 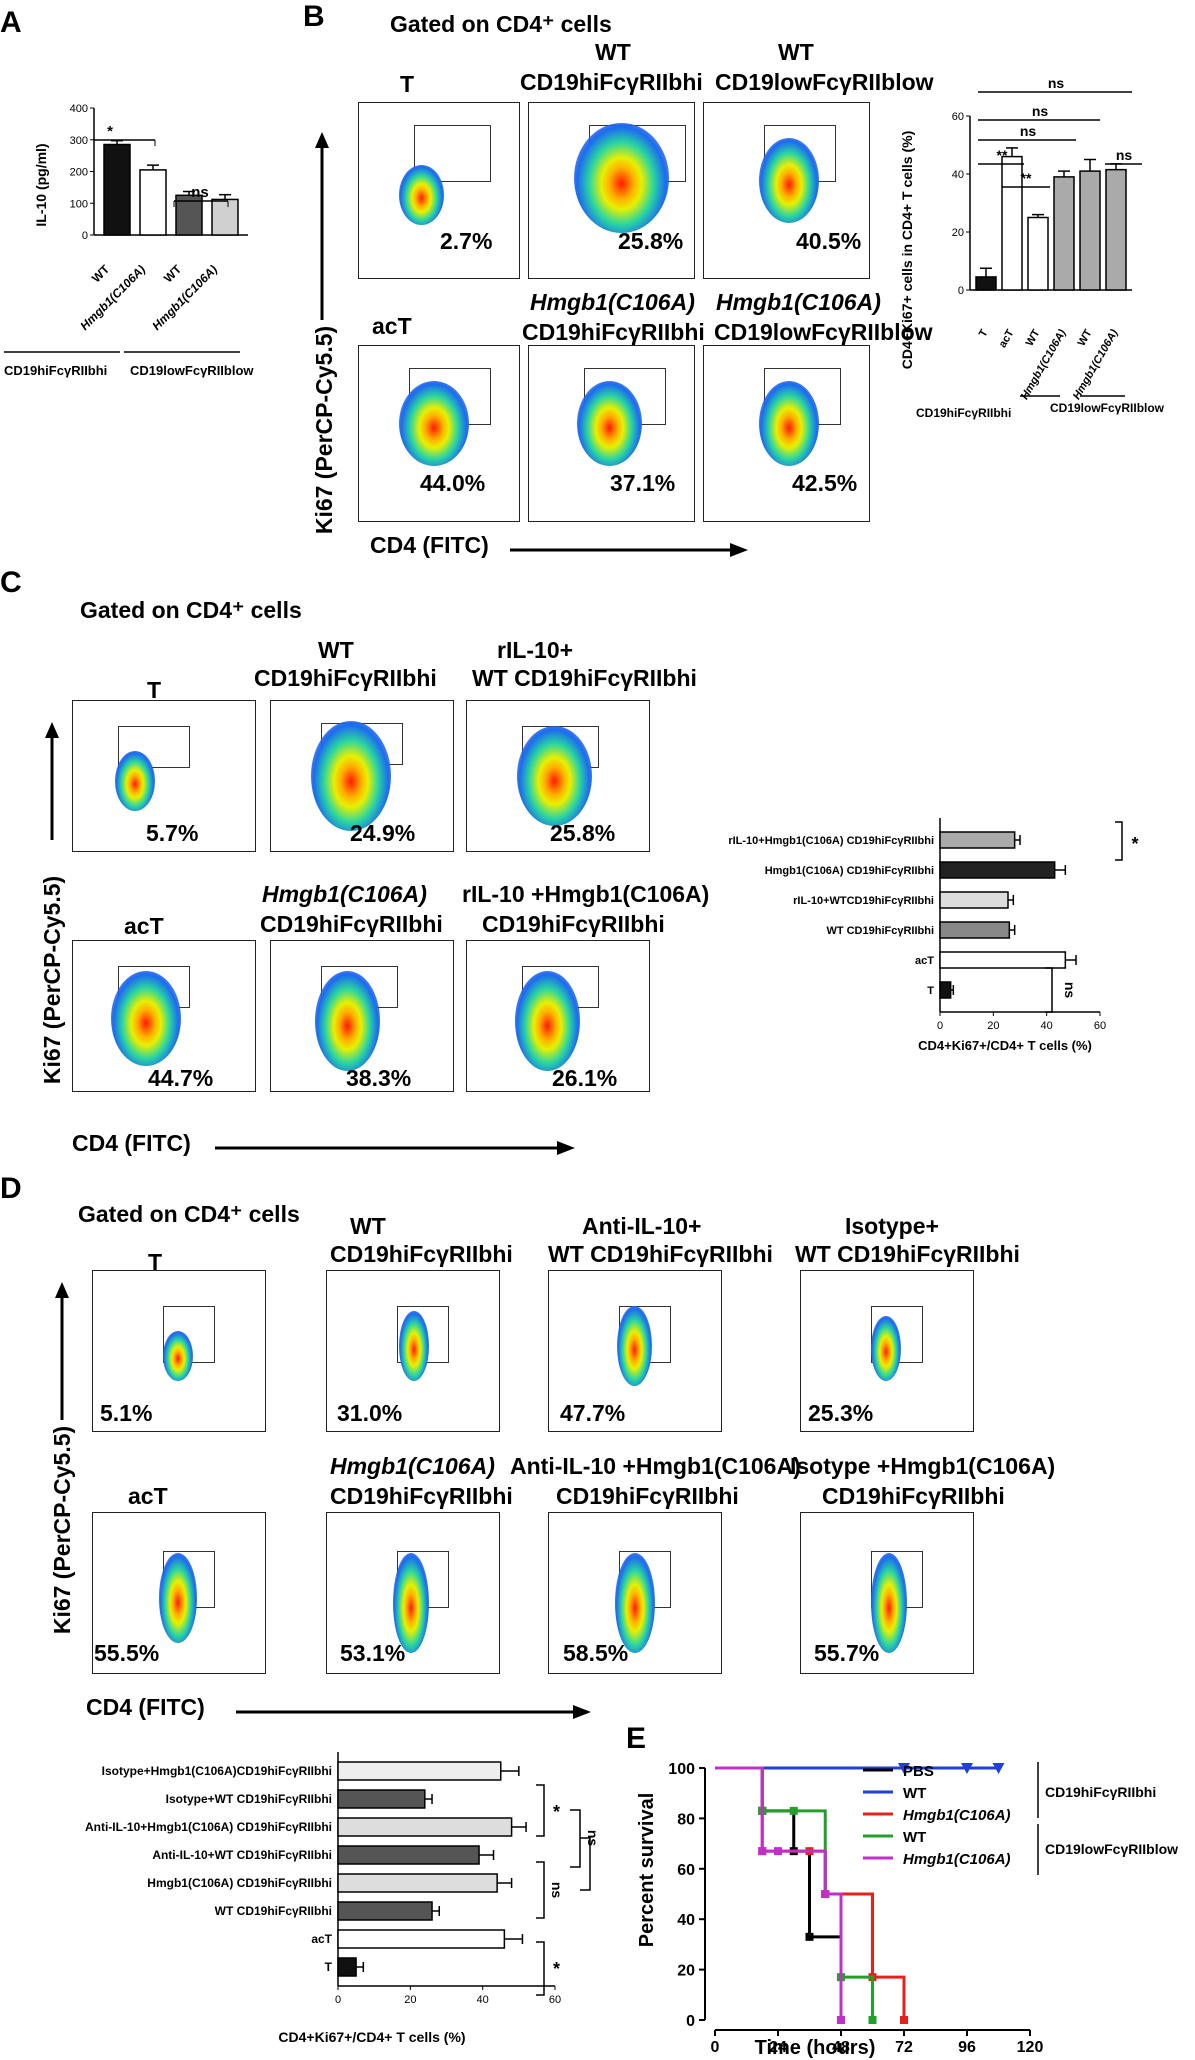 I want to click on b-h-hi: CD19hiFcγRIIbhi, so click(x=611, y=82).